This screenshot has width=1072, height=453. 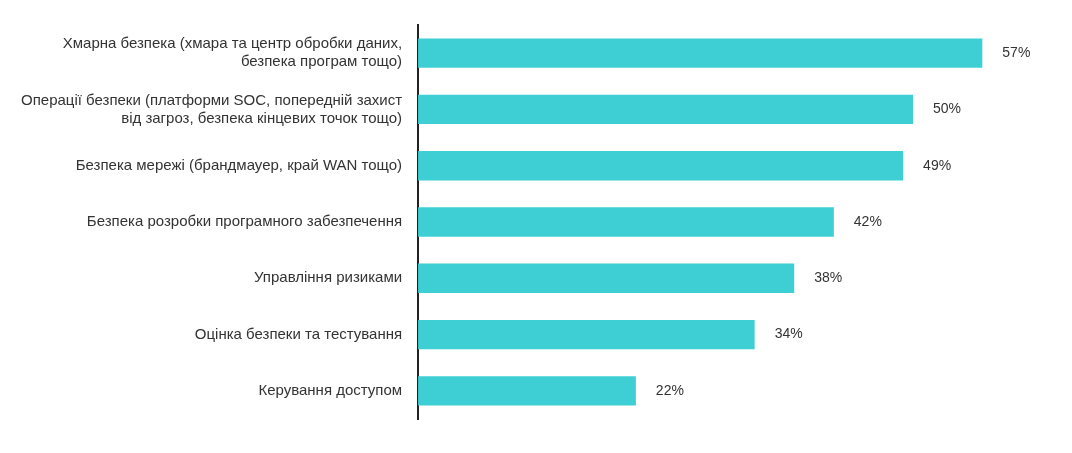 What do you see at coordinates (828, 277) in the screenshot?
I see `data-label: 38%` at bounding box center [828, 277].